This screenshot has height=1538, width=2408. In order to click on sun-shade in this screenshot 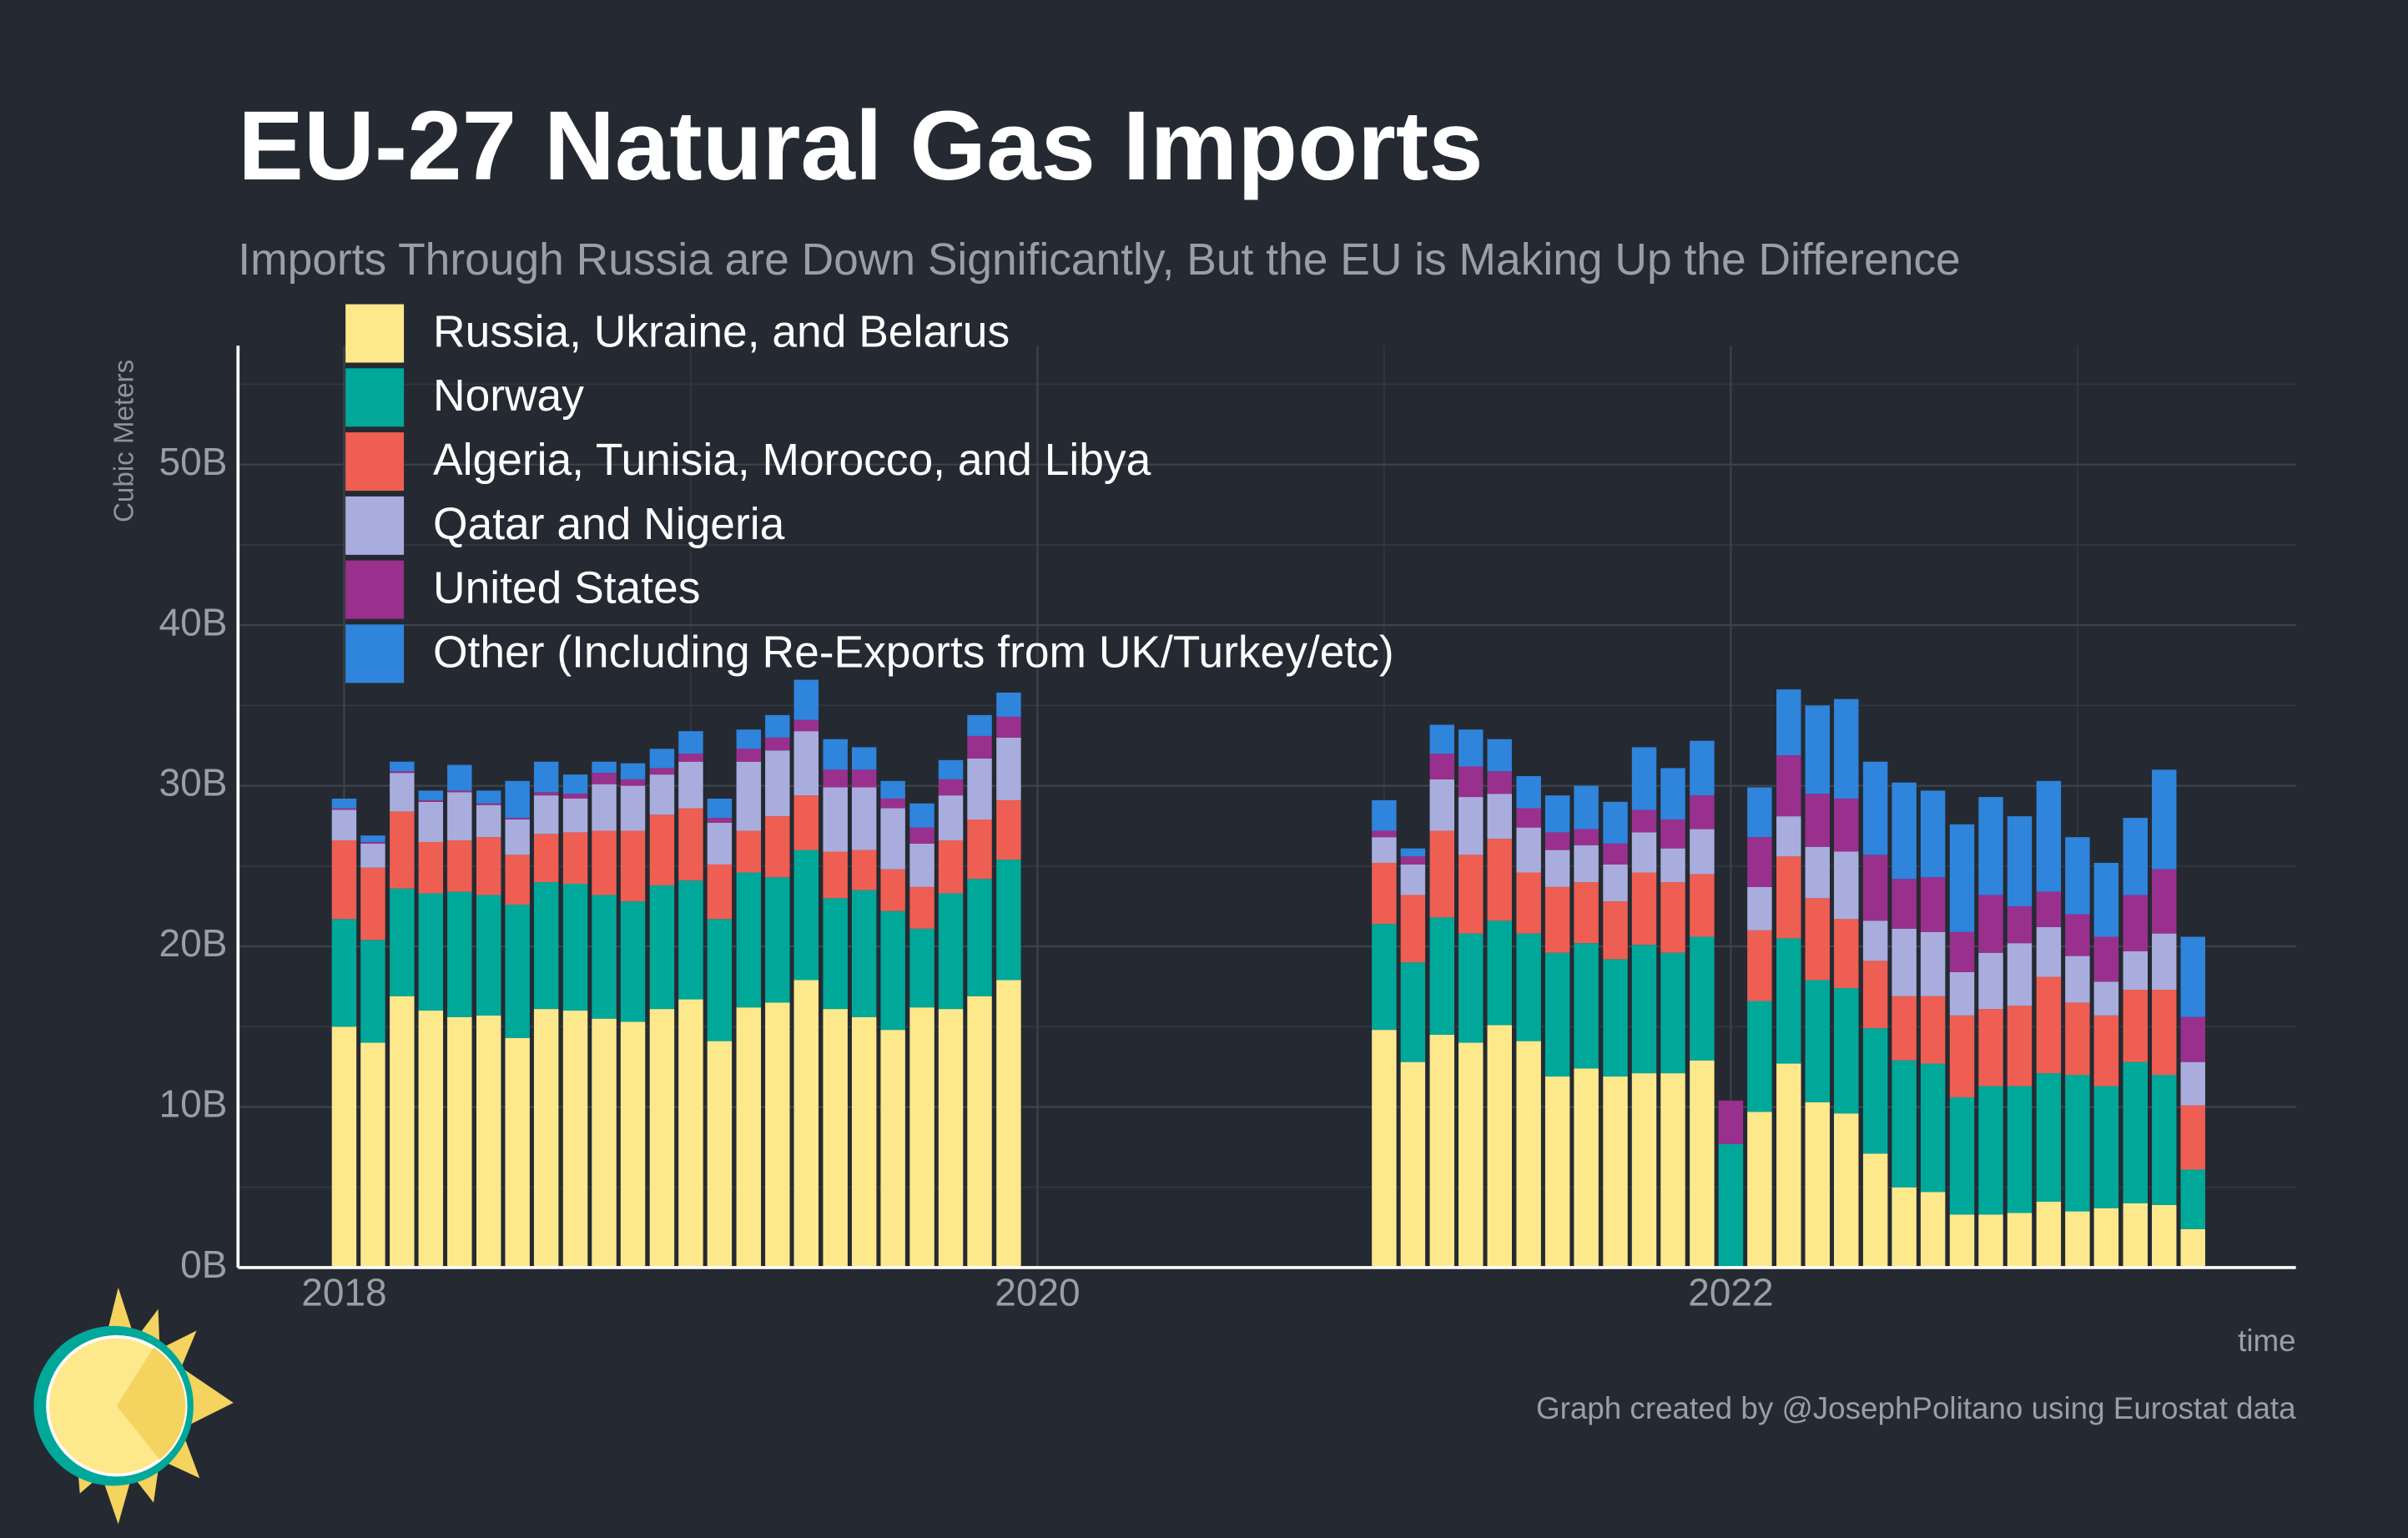, I will do `click(151, 1403)`.